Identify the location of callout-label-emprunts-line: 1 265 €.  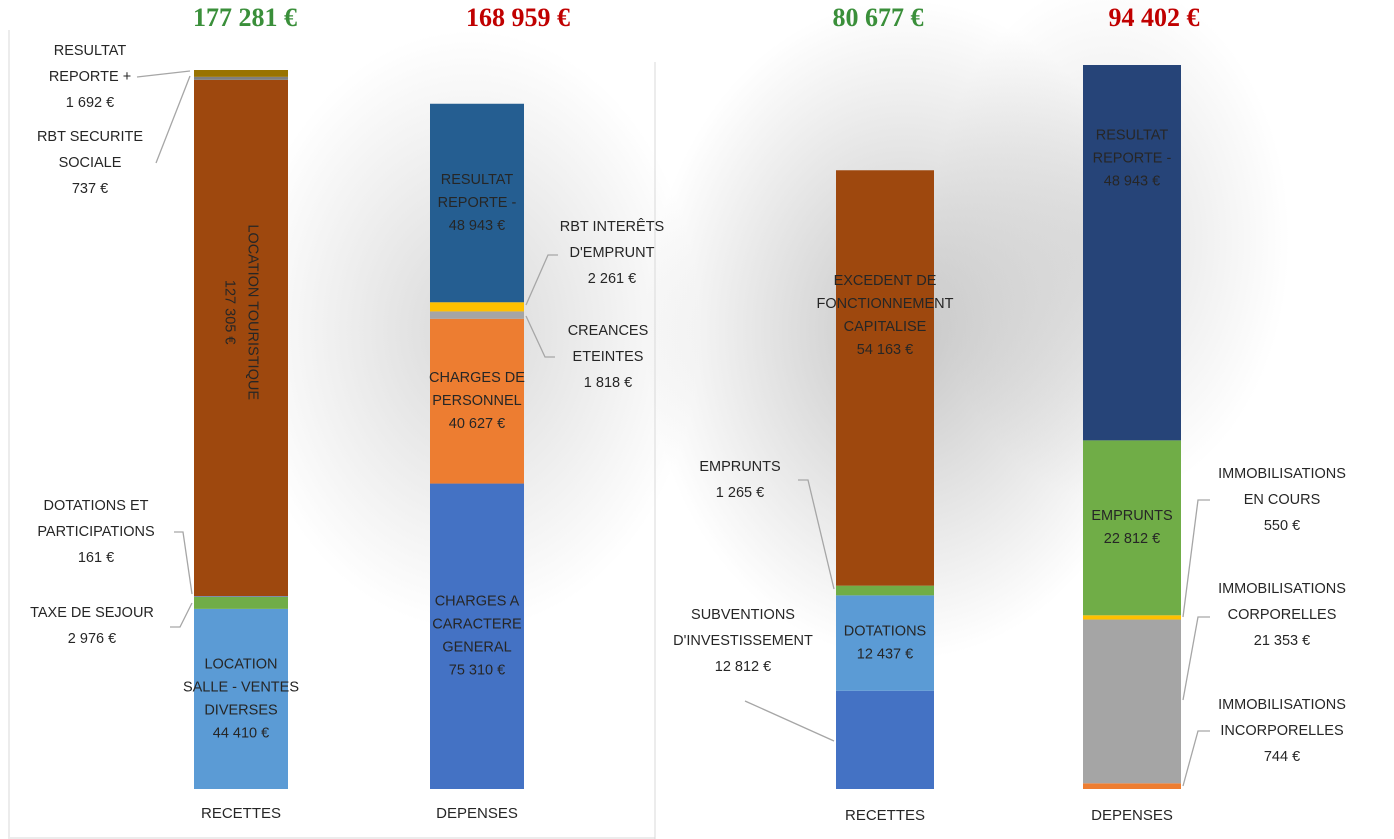
(740, 493).